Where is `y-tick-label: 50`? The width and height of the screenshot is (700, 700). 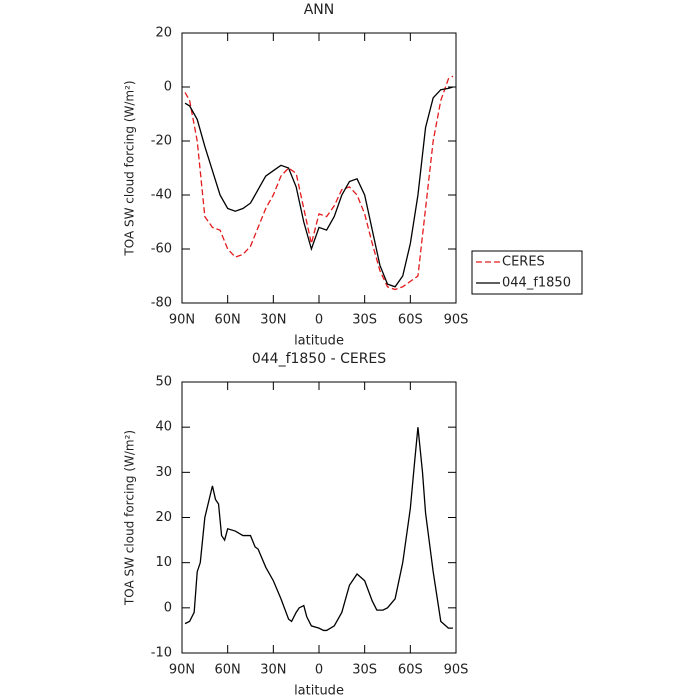 y-tick-label: 50 is located at coordinates (163, 382).